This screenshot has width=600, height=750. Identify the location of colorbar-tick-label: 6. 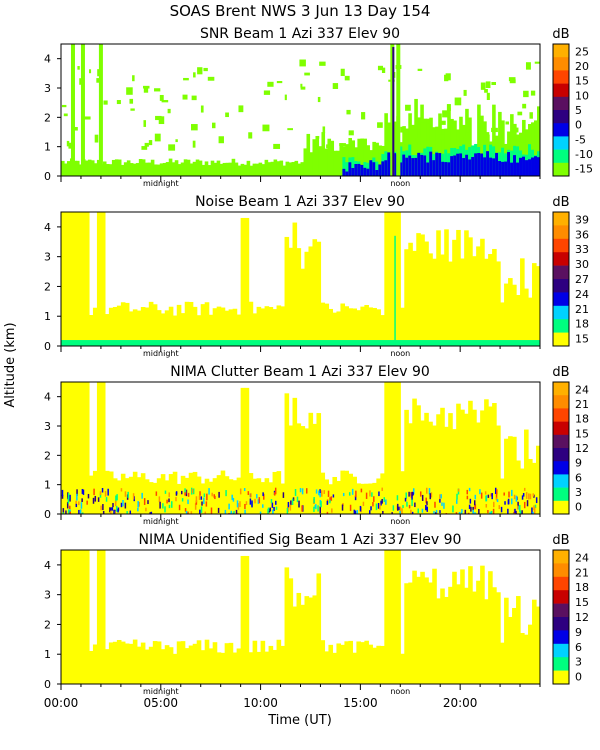
(578, 477).